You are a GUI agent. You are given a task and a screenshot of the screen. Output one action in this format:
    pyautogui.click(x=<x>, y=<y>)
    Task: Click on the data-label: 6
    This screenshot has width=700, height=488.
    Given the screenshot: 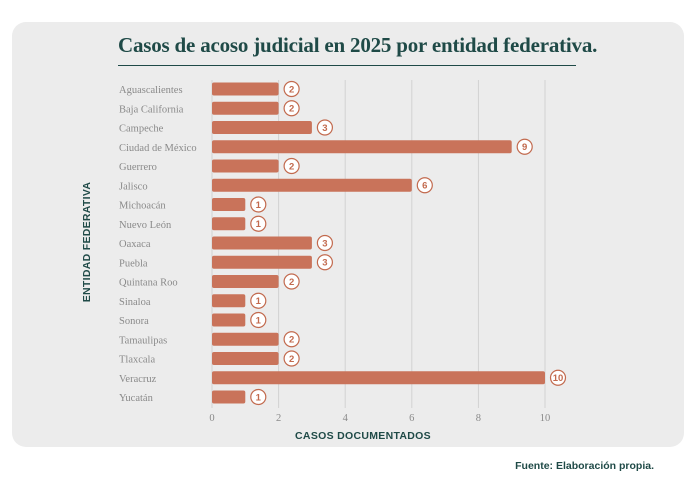 What is the action you would take?
    pyautogui.click(x=424, y=186)
    